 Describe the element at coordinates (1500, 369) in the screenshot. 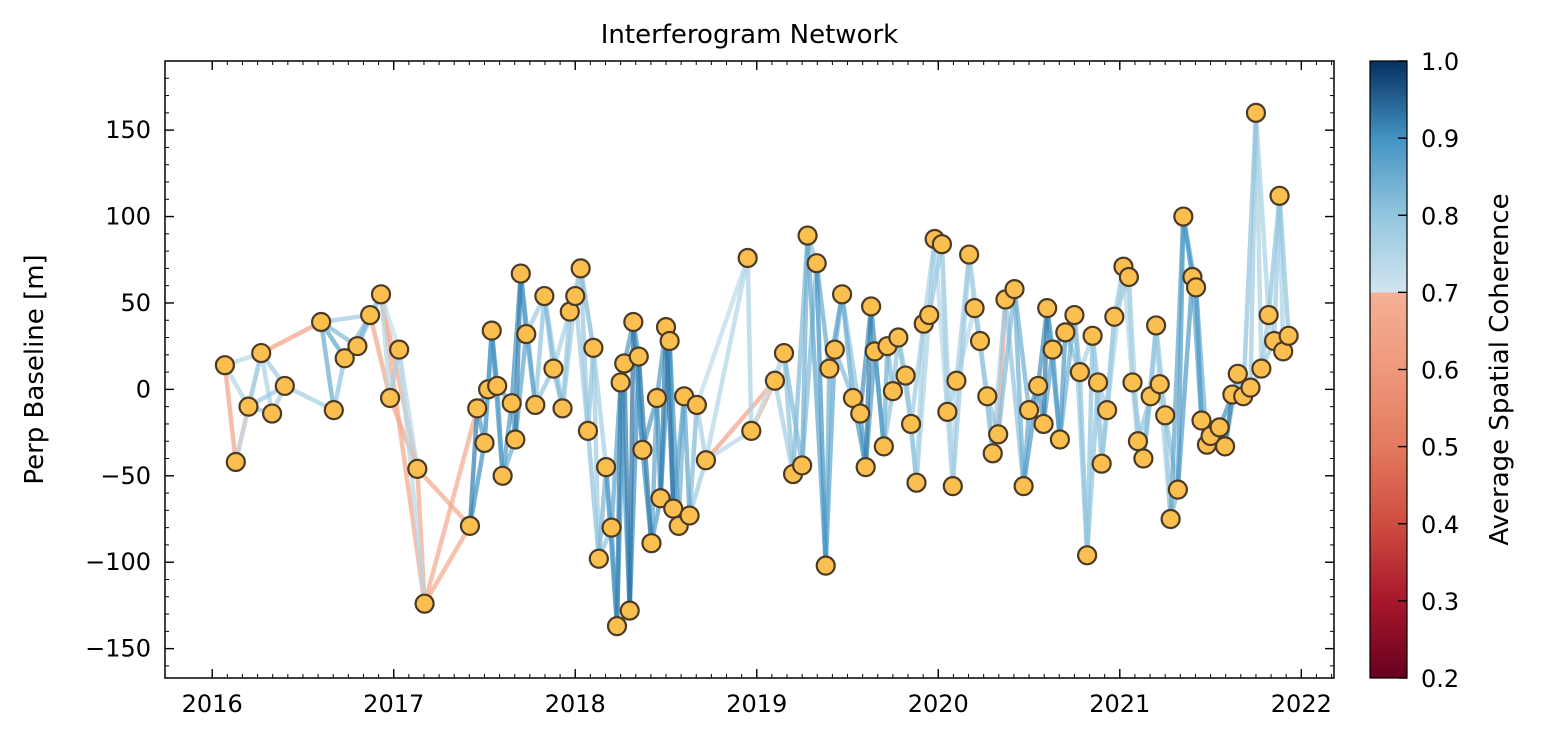

I see `colorbar-label: Average Spatial Coherence` at that location.